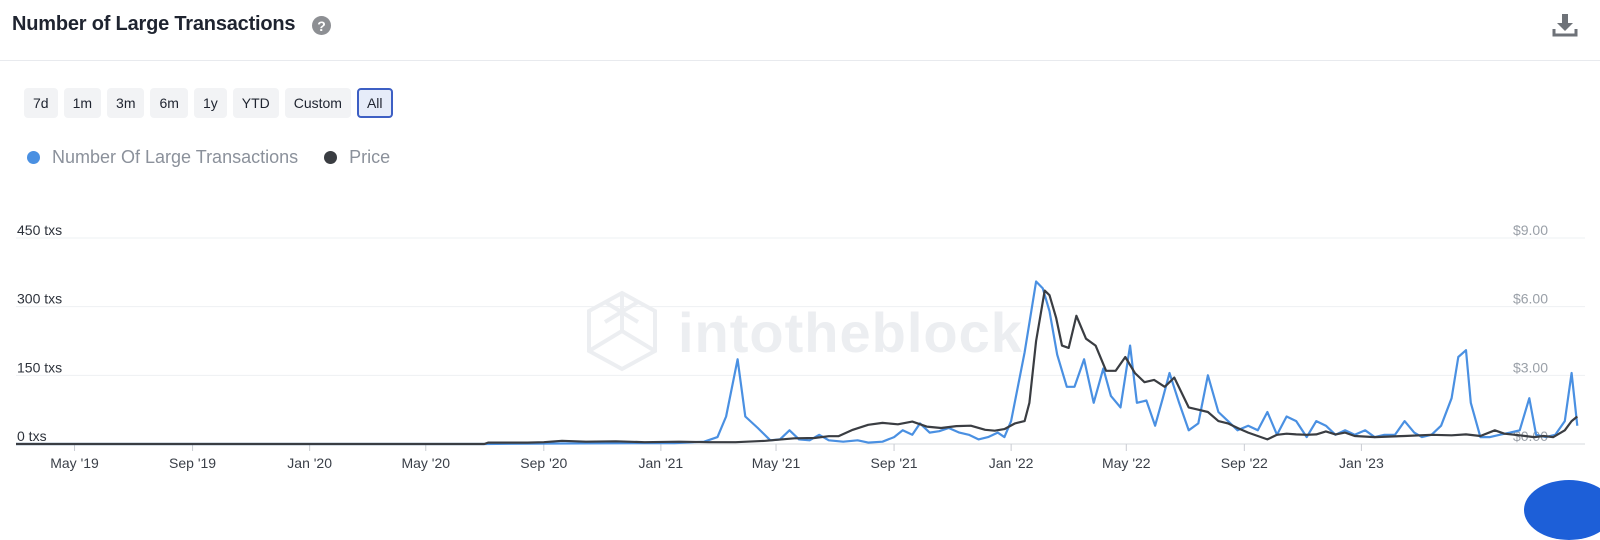 Image resolution: width=1600 pixels, height=540 pixels. I want to click on watermark-logo: intotheblock, so click(805, 331).